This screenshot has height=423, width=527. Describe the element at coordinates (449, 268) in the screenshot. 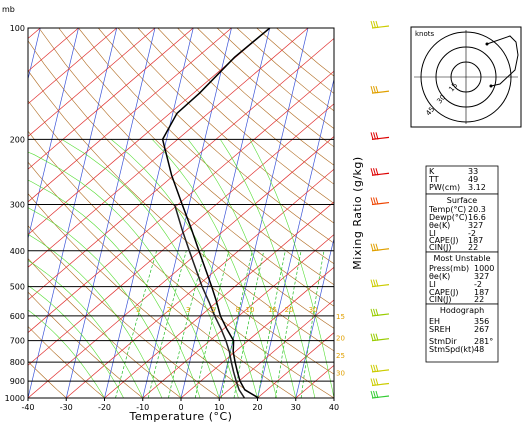

I see `unstable-label: Press(mb)` at that location.